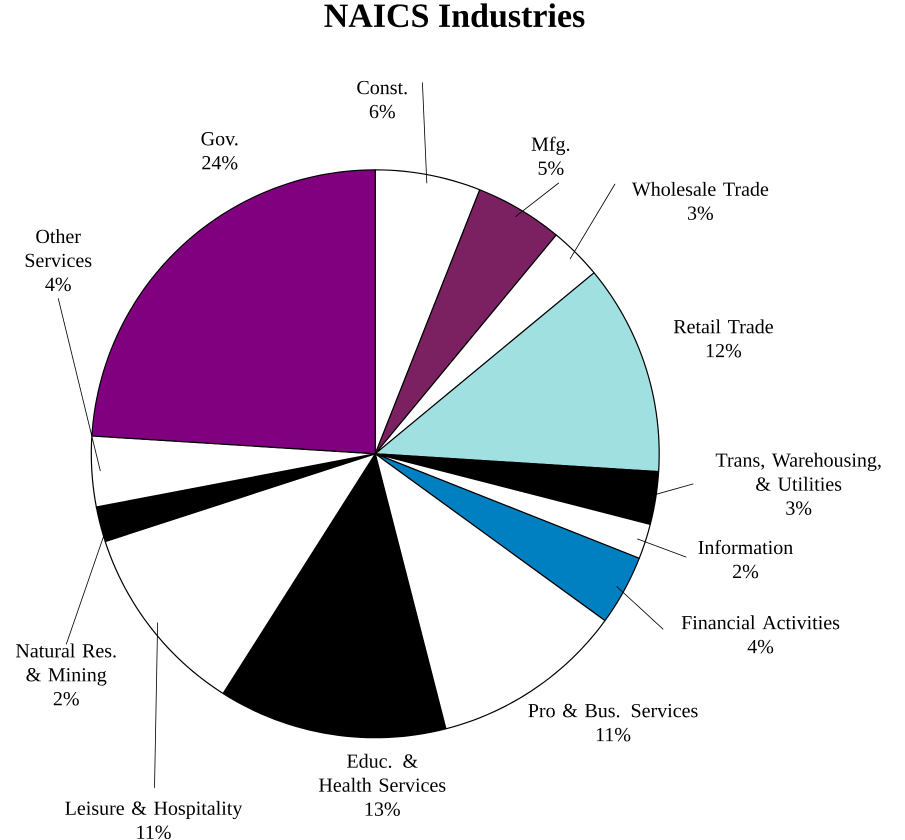 Image resolution: width=905 pixels, height=840 pixels. Describe the element at coordinates (59, 248) in the screenshot. I see `slice-label: Other Services` at that location.